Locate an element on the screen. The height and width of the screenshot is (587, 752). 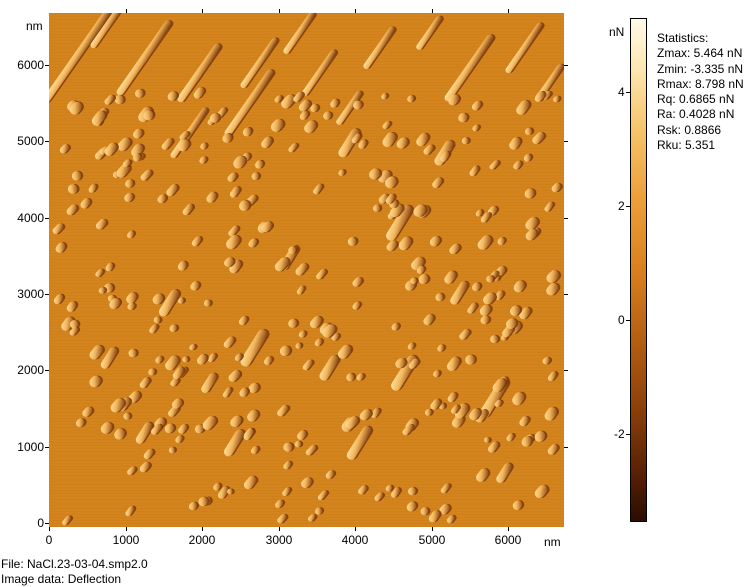
x-tick-label: 5000 is located at coordinates (432, 540).